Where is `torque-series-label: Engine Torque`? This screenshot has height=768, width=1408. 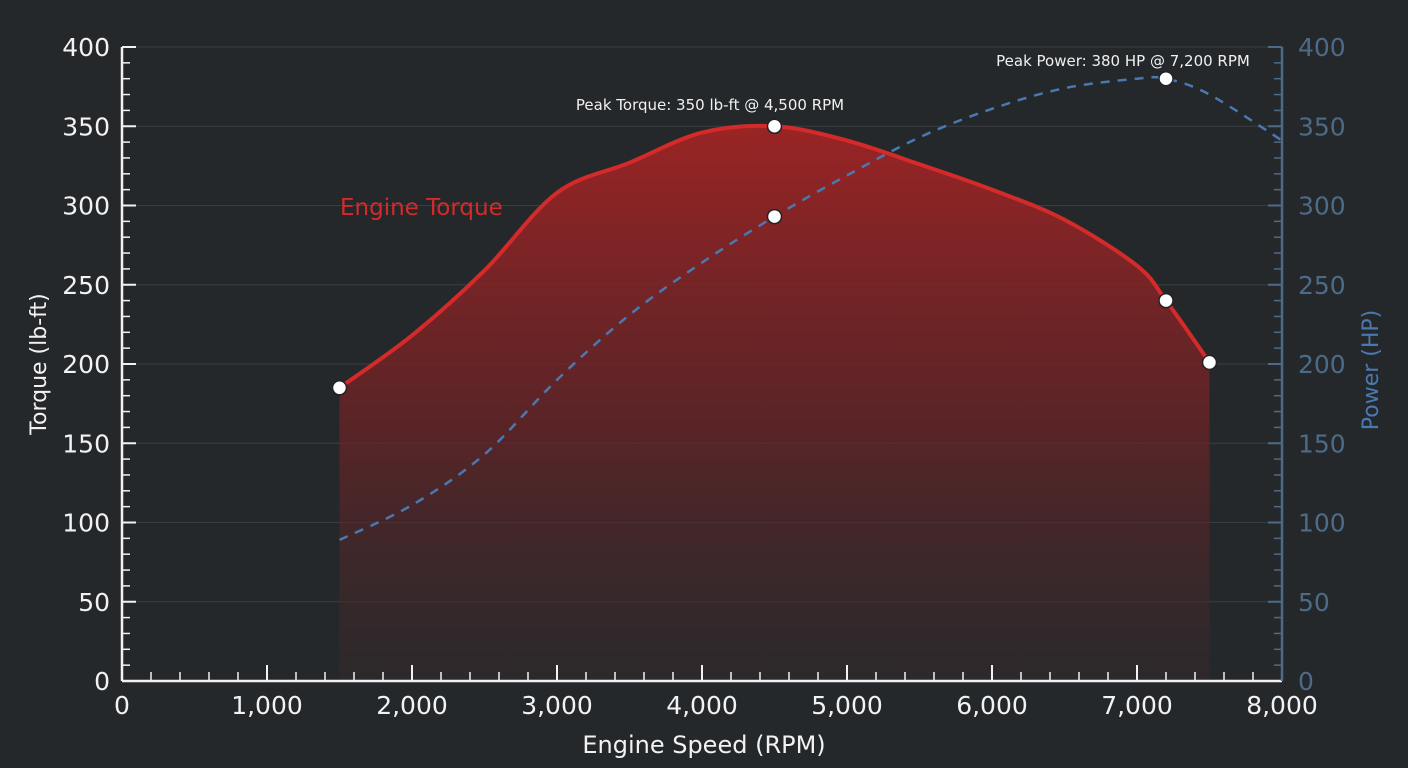
torque-series-label: Engine Torque is located at coordinates (421, 208).